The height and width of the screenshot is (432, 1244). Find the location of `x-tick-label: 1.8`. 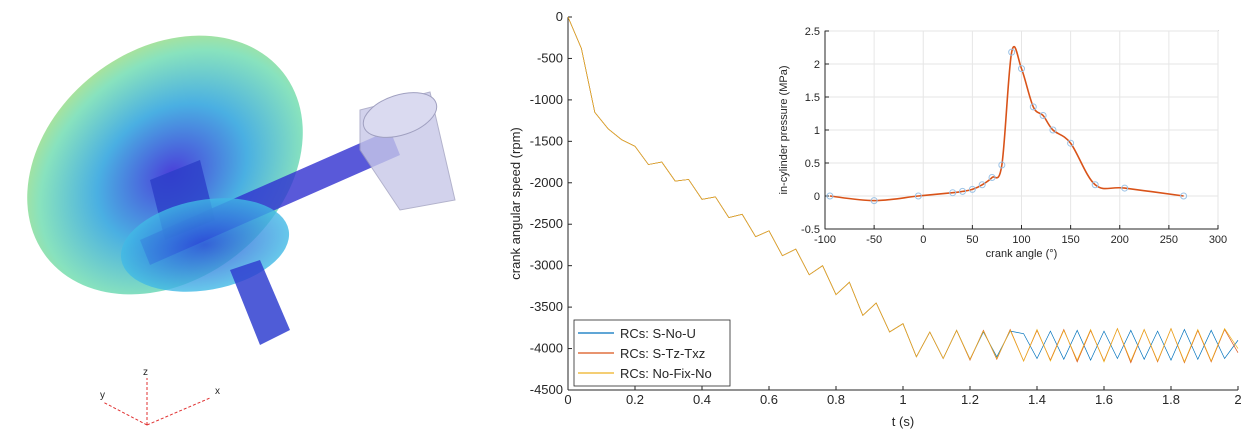

x-tick-label: 1.8 is located at coordinates (1171, 399).